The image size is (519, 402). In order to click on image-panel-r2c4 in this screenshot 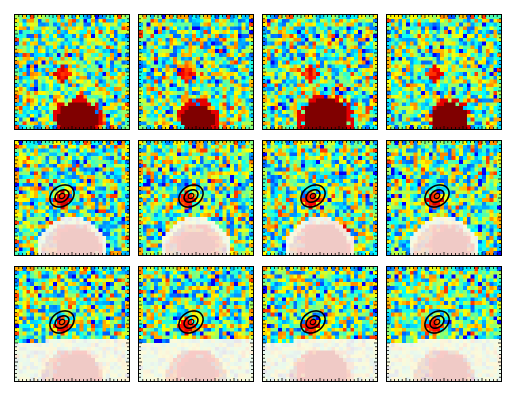, I will do `click(444, 198)`.